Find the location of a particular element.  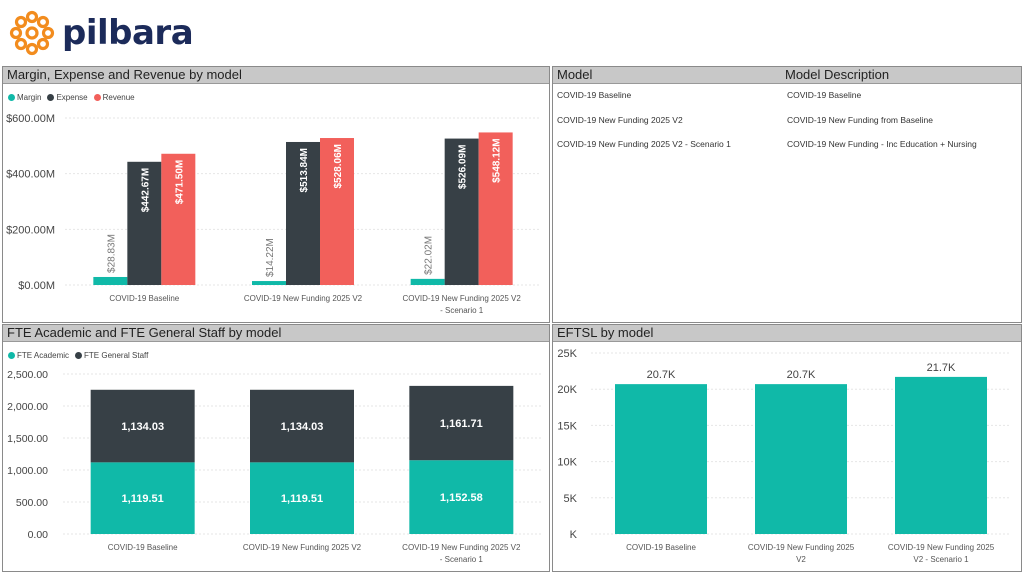

data-label: 21.7K is located at coordinates (941, 368).